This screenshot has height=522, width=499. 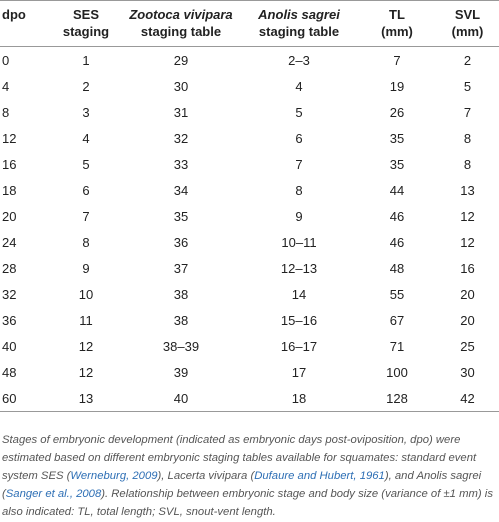 I want to click on table-cell: 0, so click(x=6, y=60).